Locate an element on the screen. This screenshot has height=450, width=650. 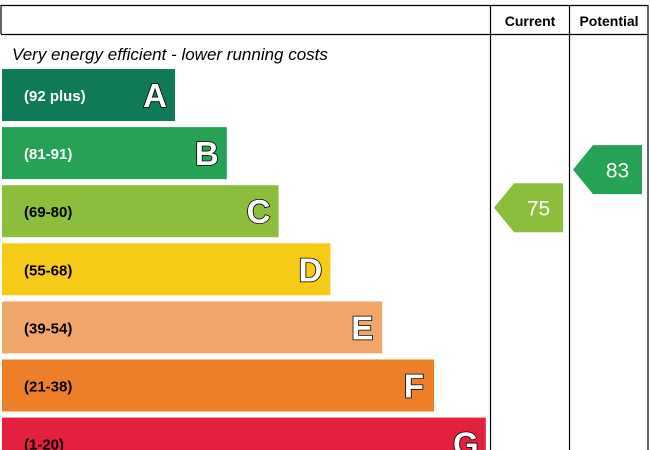
band-bar-f is located at coordinates (218, 385).